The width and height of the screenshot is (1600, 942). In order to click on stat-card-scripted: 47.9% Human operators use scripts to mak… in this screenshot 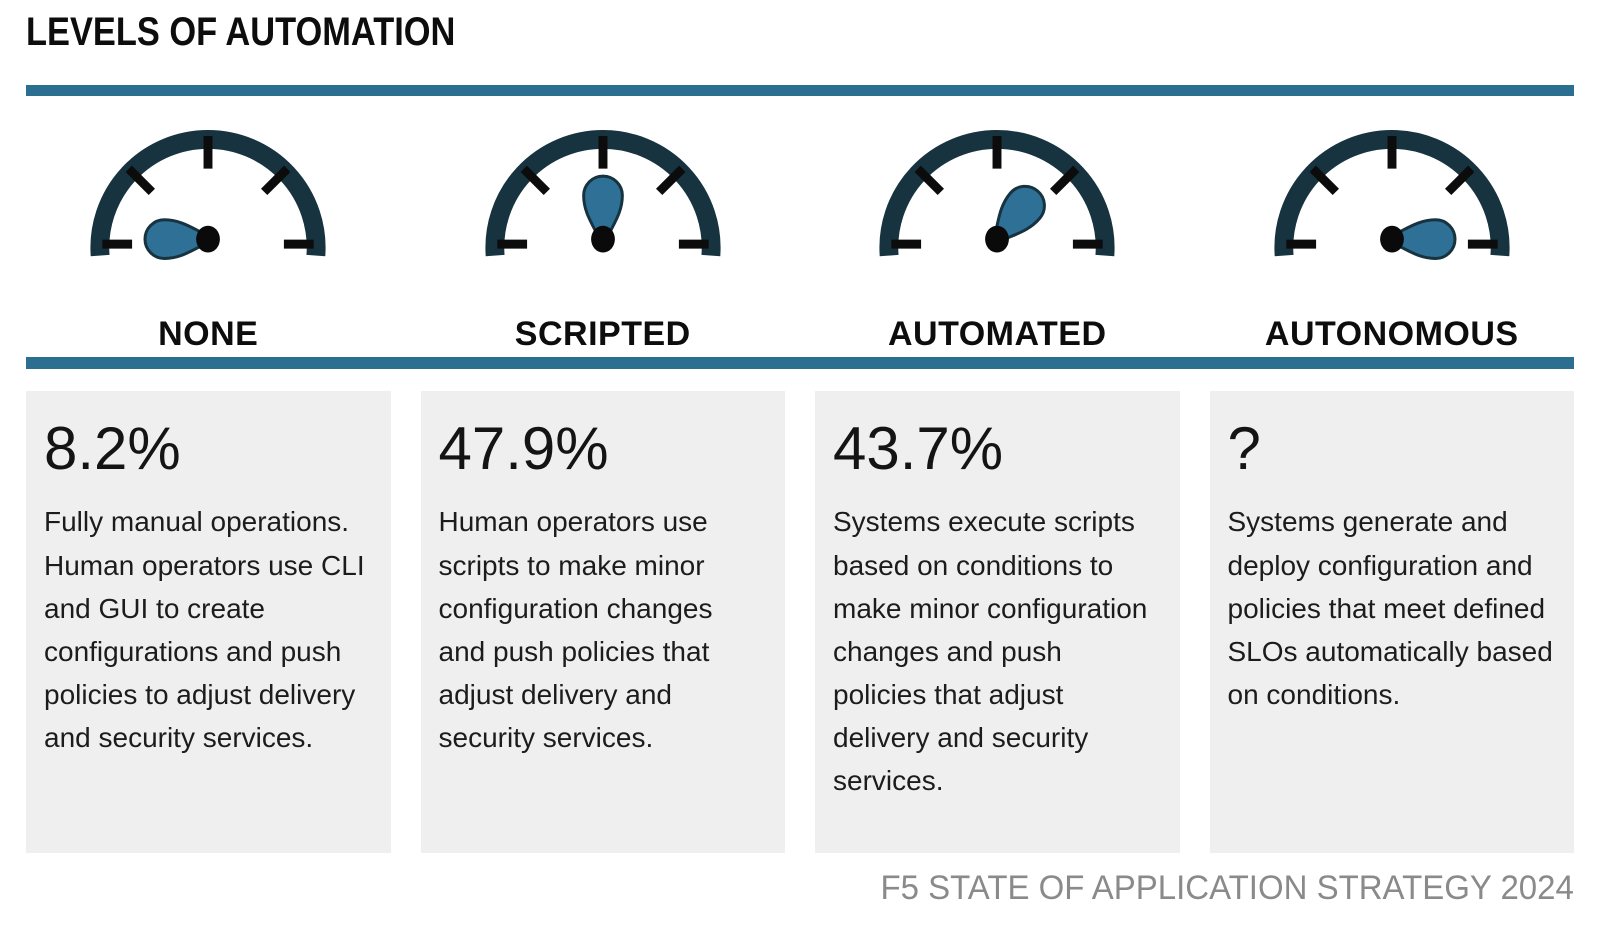, I will do `click(602, 622)`.